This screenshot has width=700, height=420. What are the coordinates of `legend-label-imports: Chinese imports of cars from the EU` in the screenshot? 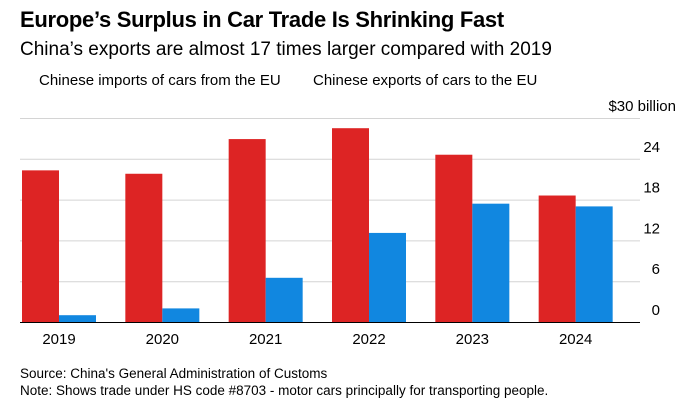 It's located at (160, 80).